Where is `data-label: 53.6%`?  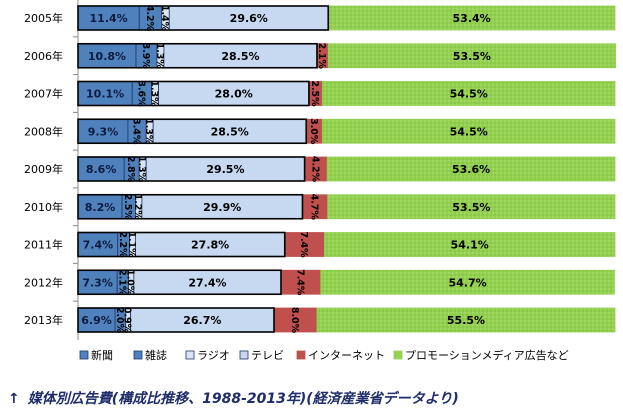 data-label: 53.6% is located at coordinates (471, 169).